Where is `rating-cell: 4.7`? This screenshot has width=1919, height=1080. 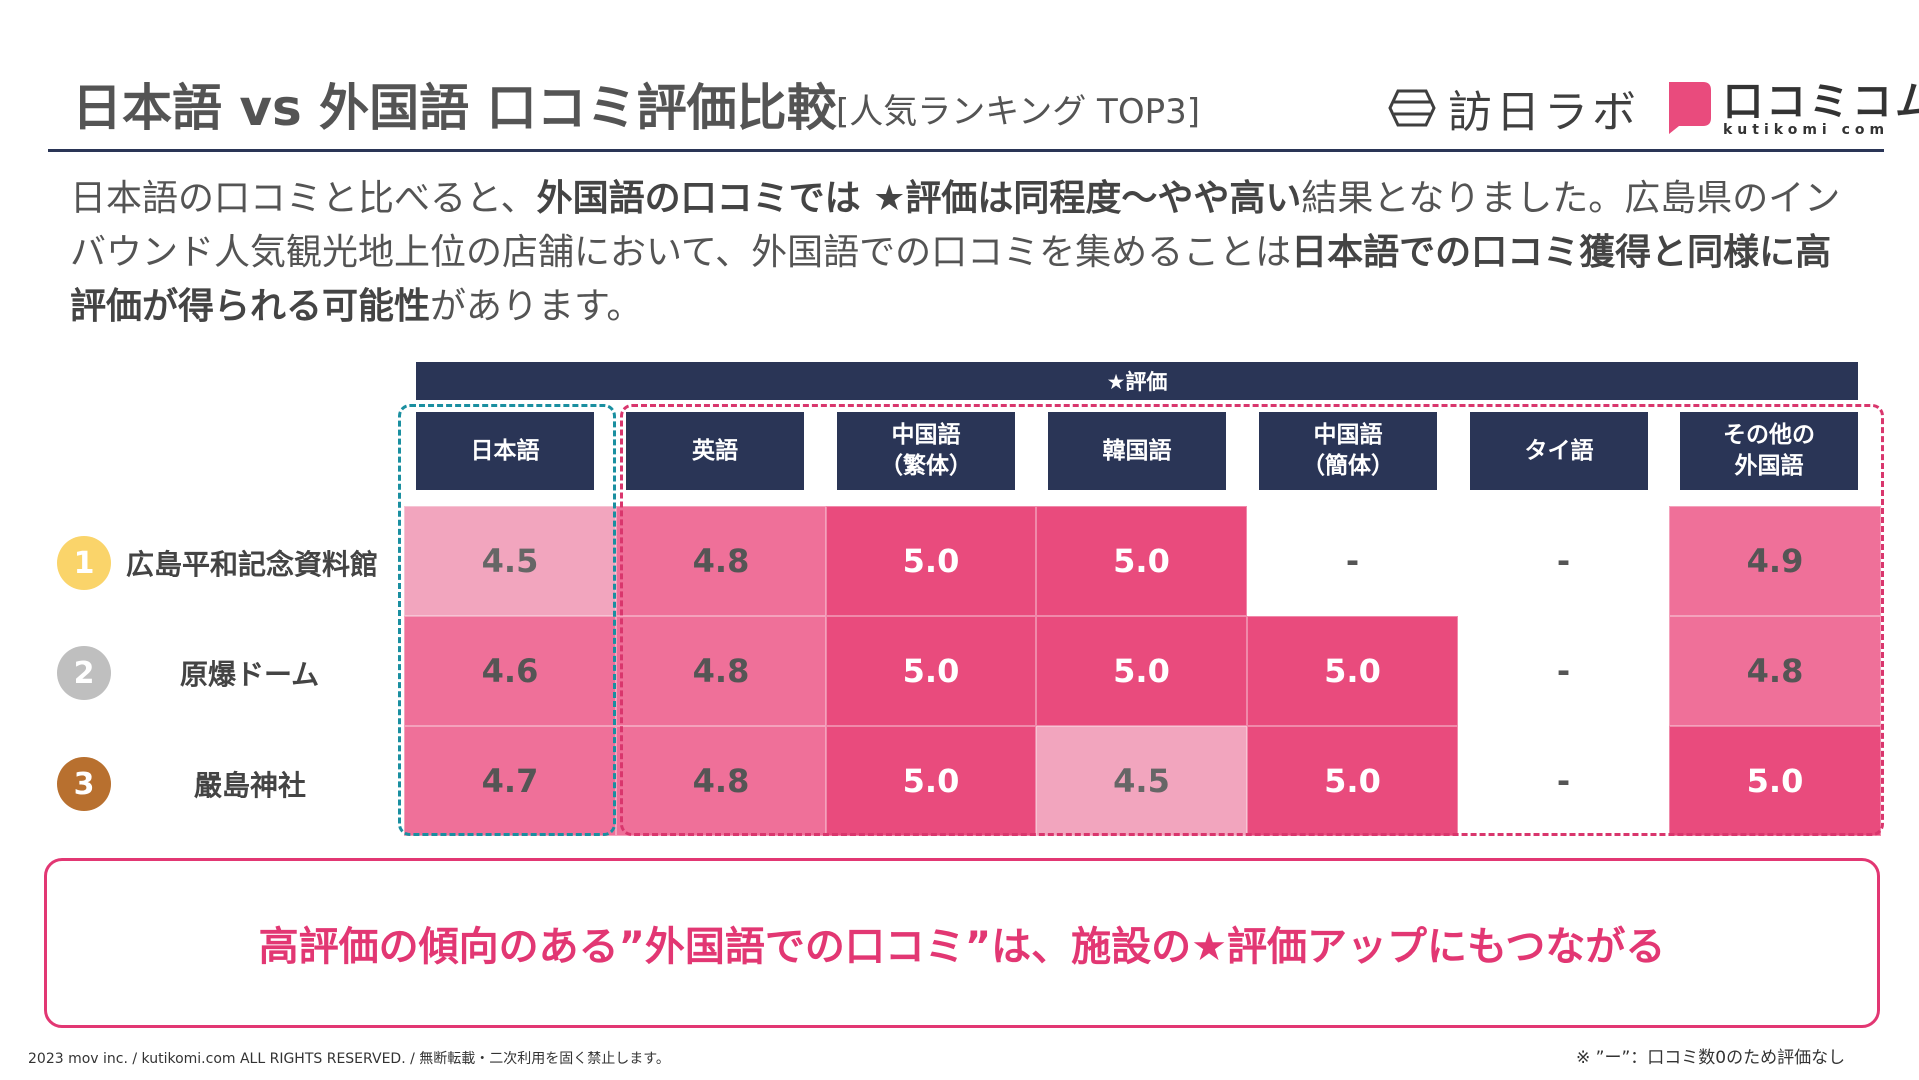 rating-cell: 4.7 is located at coordinates (510, 781).